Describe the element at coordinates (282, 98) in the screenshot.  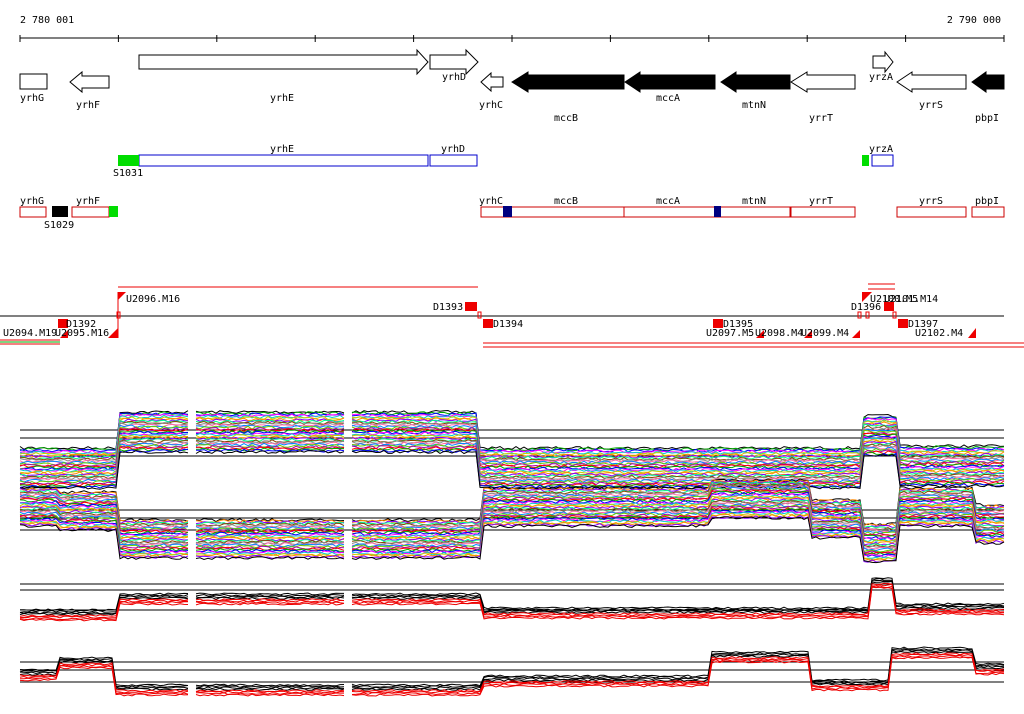
I see `gene-label-yrhE: yrhE` at that location.